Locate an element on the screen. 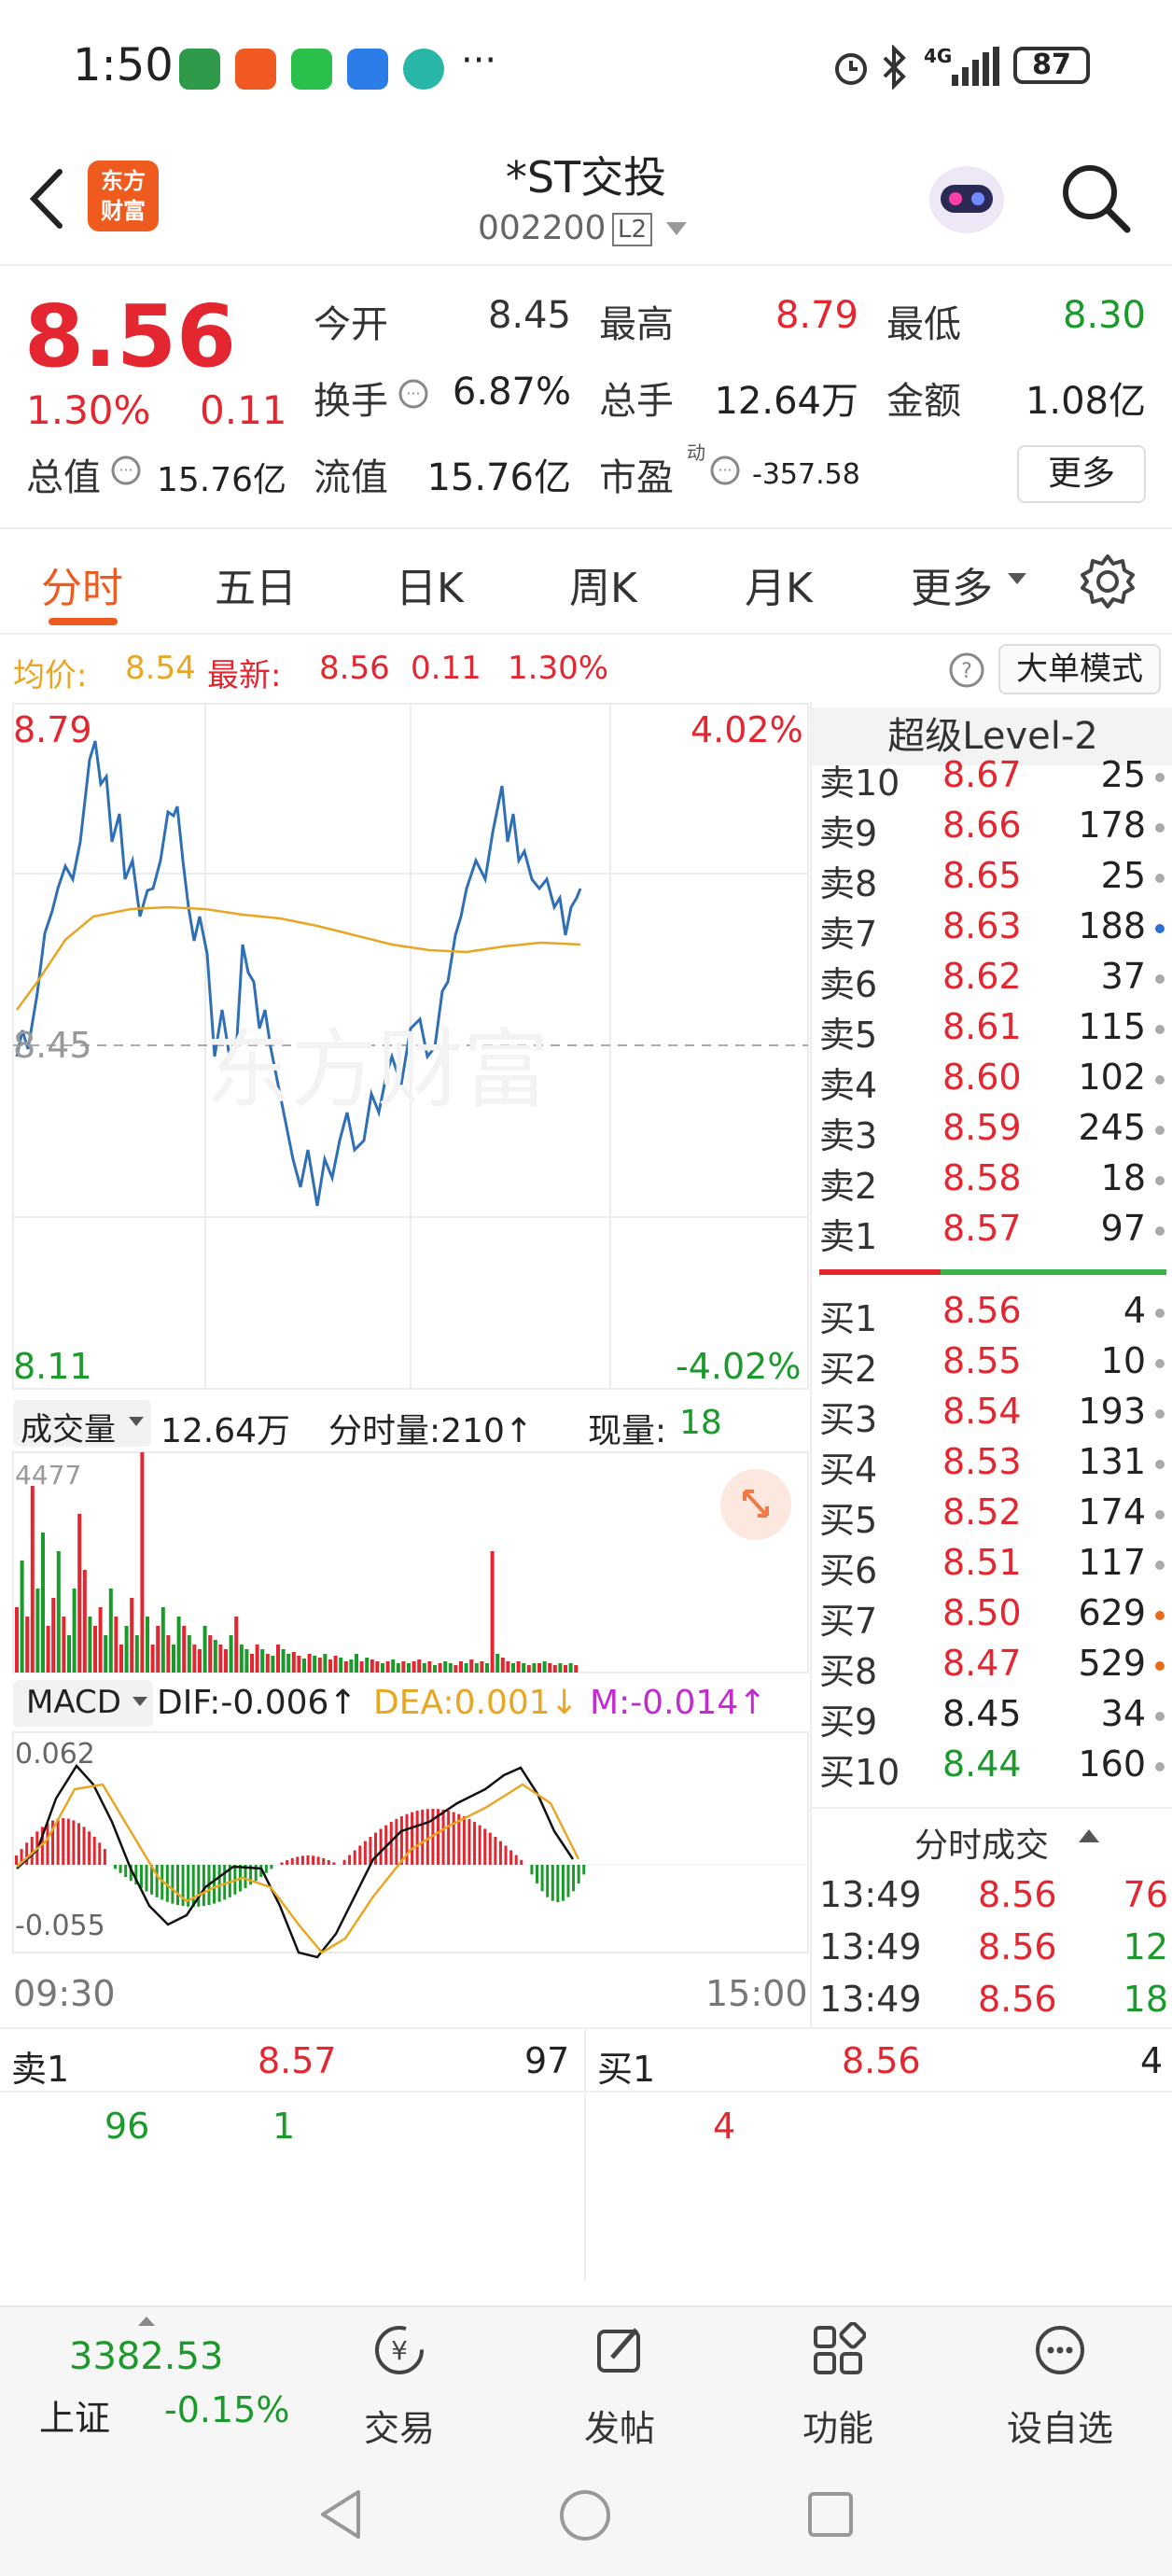 The width and height of the screenshot is (1172, 2576). volume-selector: 成交量 is located at coordinates (82, 1424).